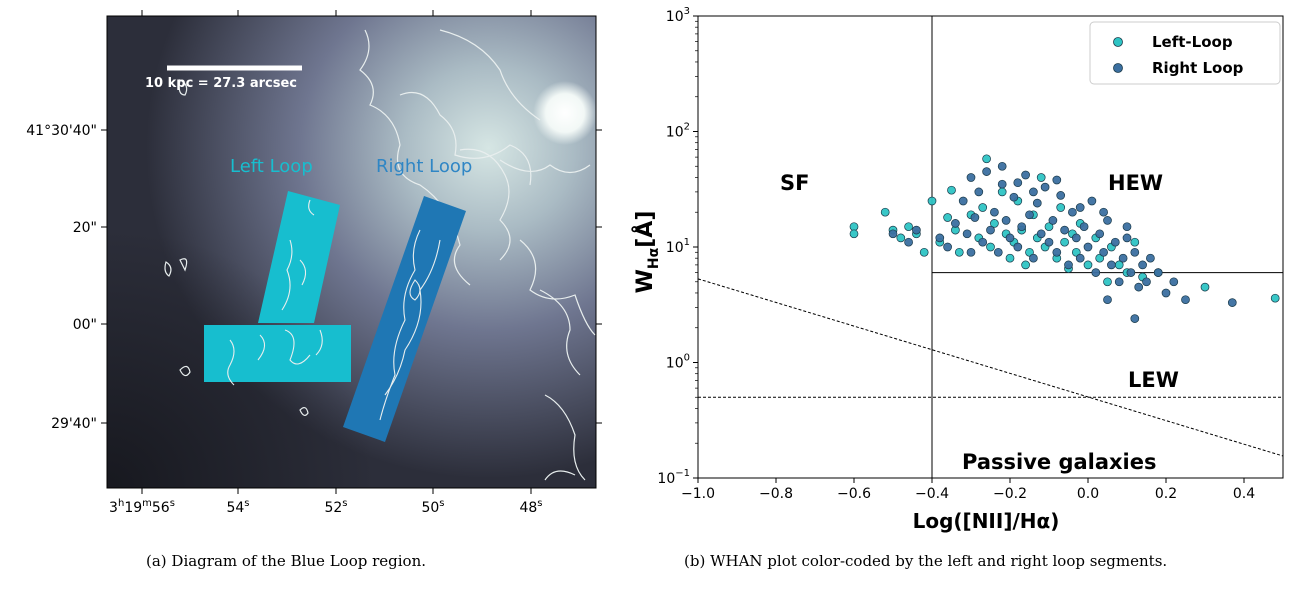 This screenshot has width=1303, height=592. I want to click on x-axis-title: Log([NII]/Hα), so click(986, 521).